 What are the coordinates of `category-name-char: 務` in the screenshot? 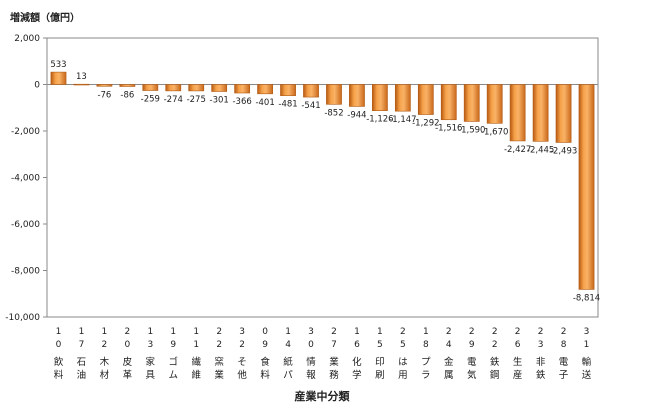 It's located at (334, 375).